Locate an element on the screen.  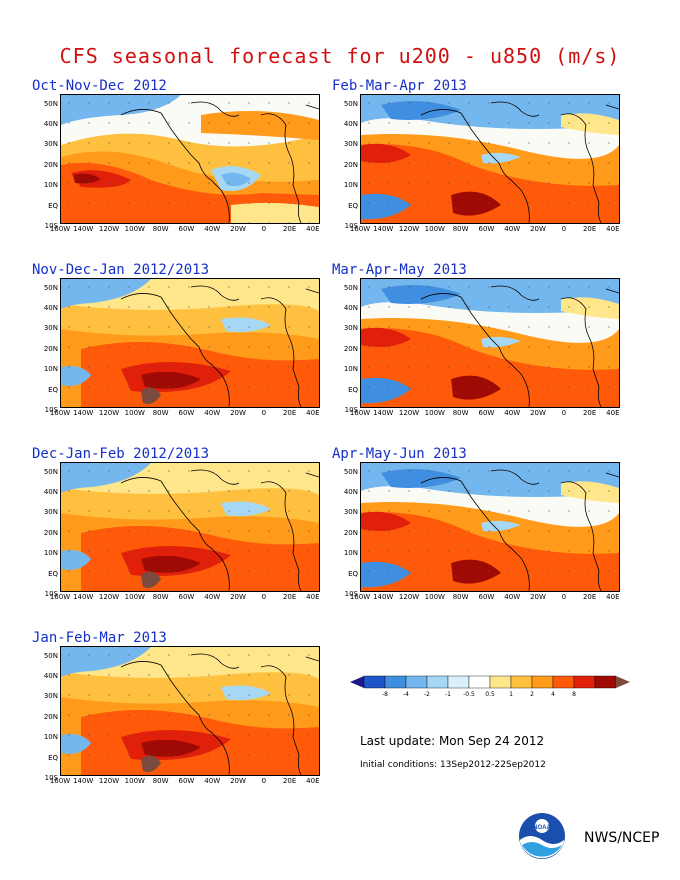
lat-label: 40N is located at coordinates (350, 492).